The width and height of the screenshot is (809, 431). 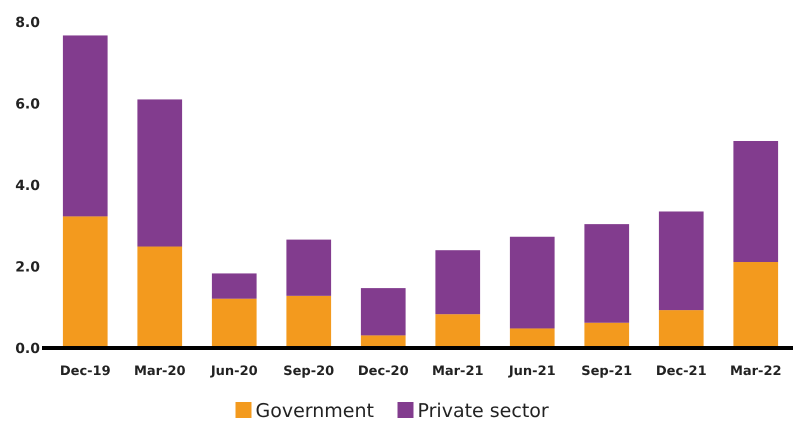 What do you see at coordinates (532, 371) in the screenshot?
I see `x-tick-label: Jun-21` at bounding box center [532, 371].